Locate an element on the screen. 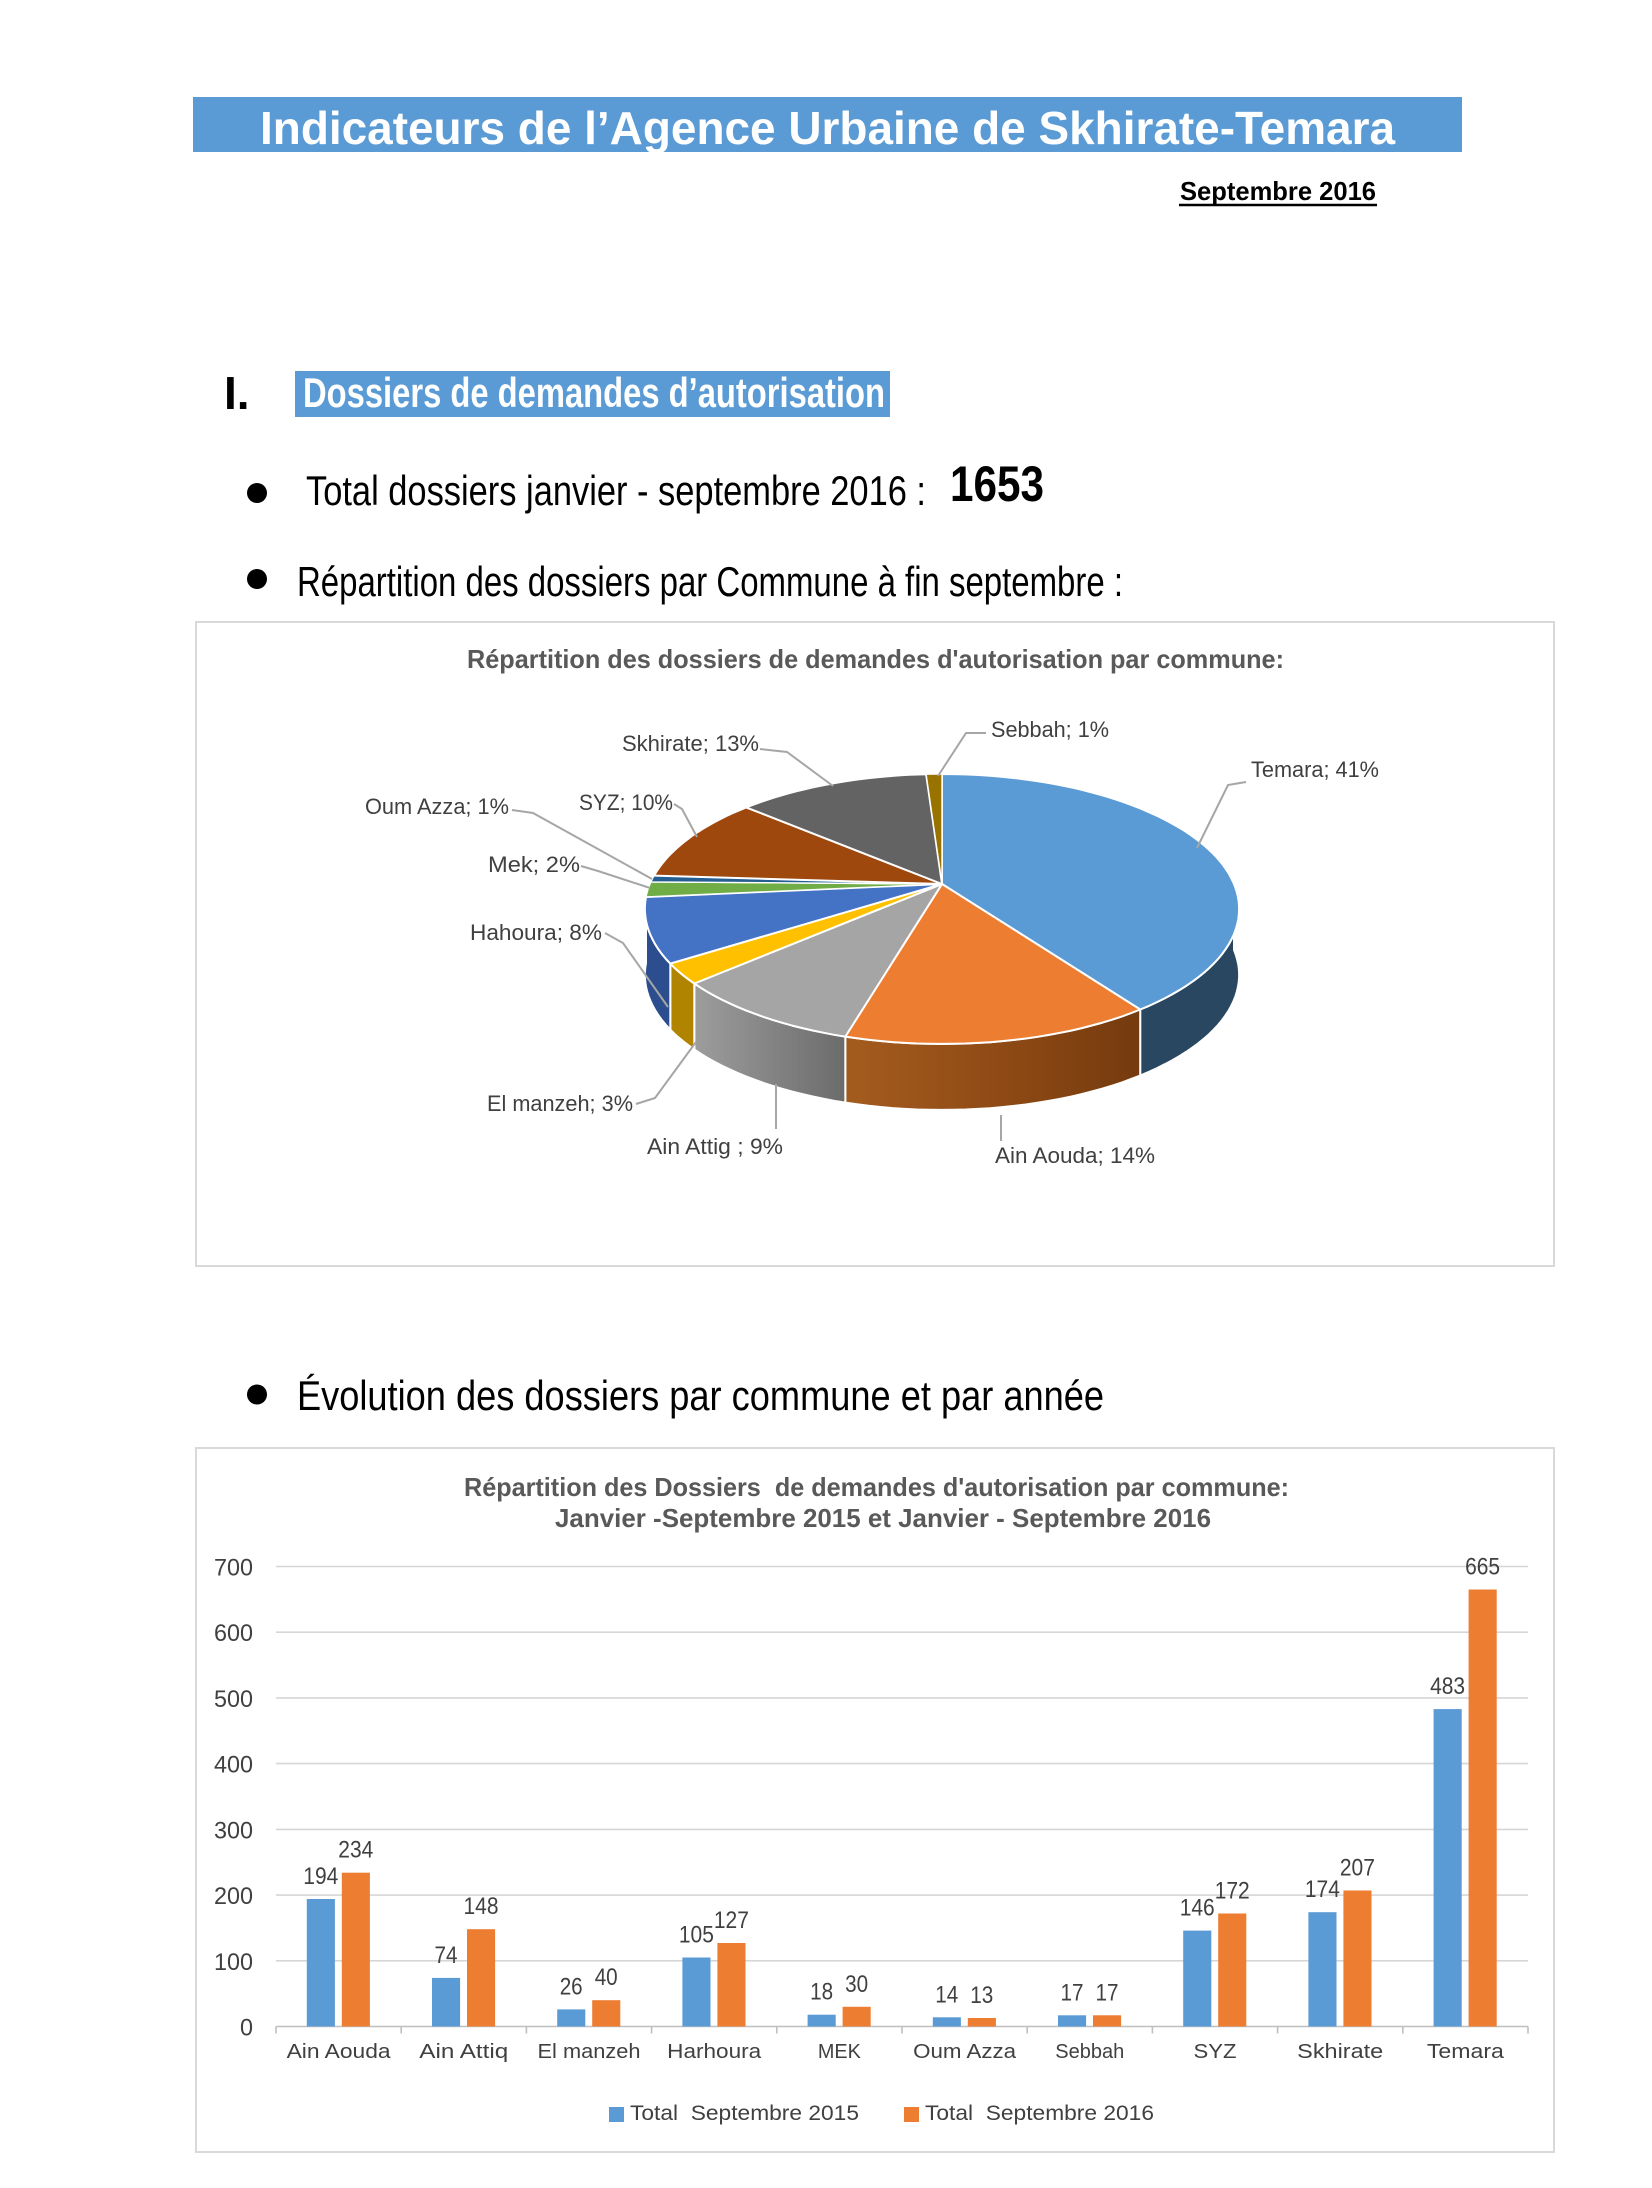 This screenshot has width=1652, height=2188. svg-text: 174 is located at coordinates (1322, 1889).